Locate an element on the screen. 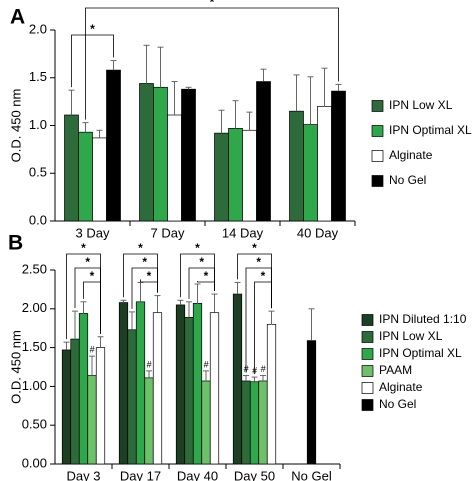 This screenshot has height=481, width=474. x-tick-label: 40 Day is located at coordinates (318, 232).